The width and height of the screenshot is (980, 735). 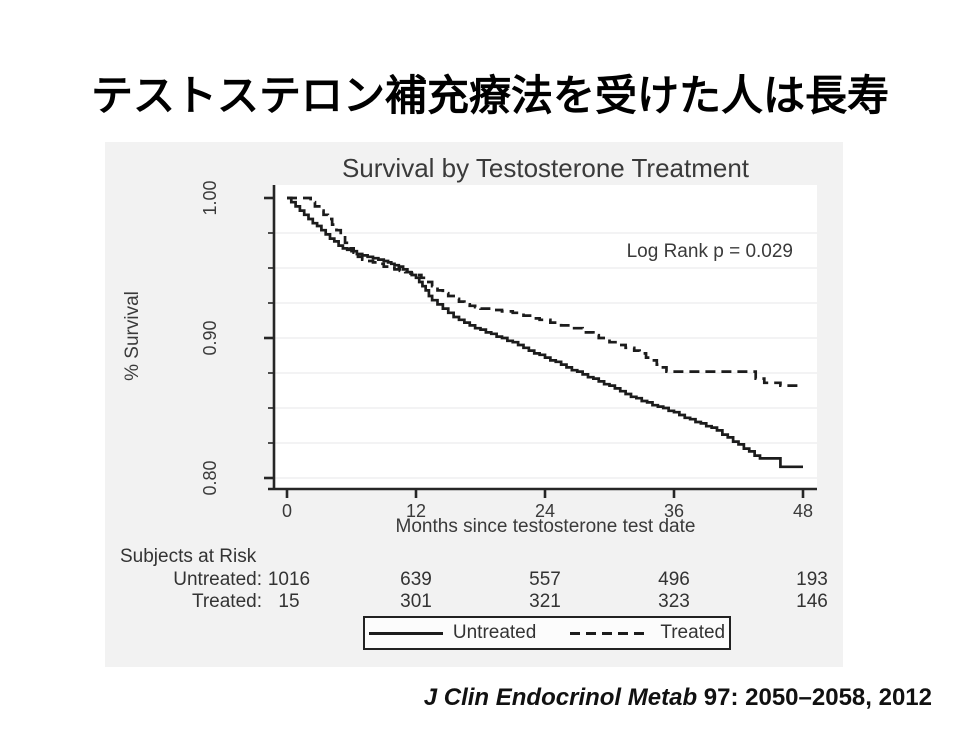 What do you see at coordinates (416, 601) in the screenshot?
I see `risk-value: 301` at bounding box center [416, 601].